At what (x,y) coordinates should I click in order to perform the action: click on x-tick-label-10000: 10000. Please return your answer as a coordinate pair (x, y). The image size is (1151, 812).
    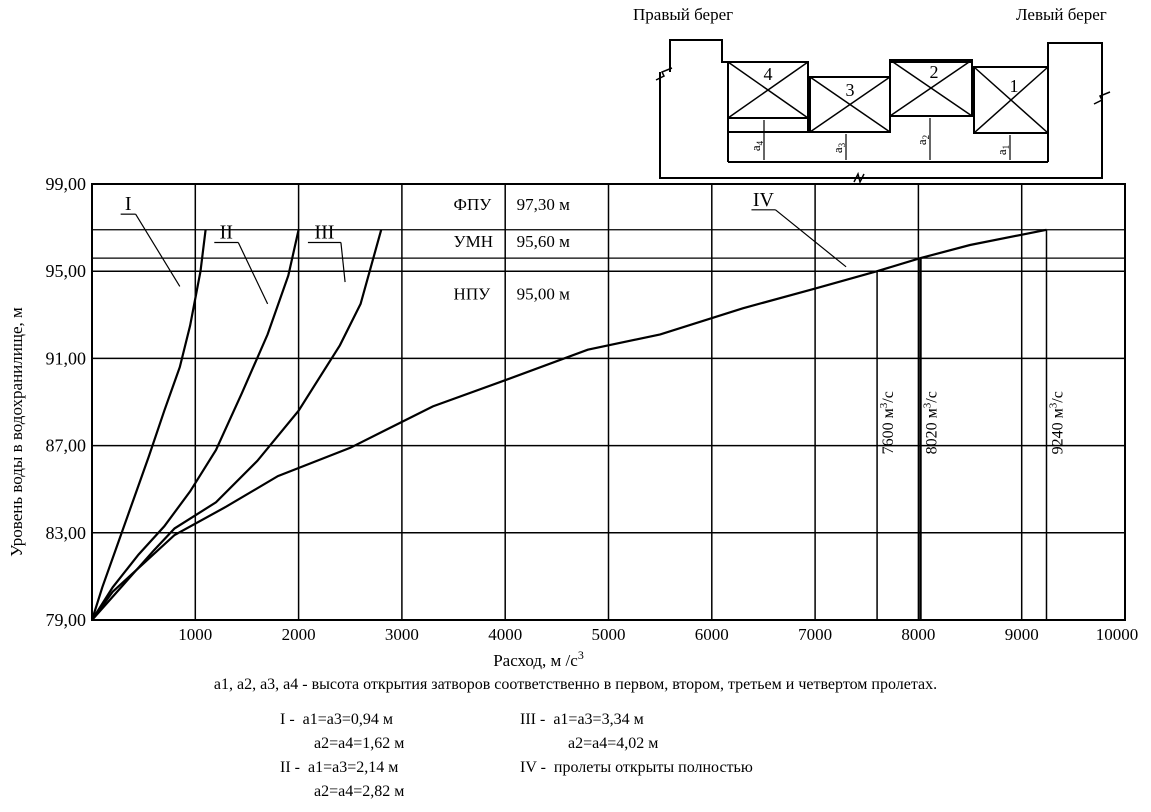
    Looking at the image, I should click on (1117, 634).